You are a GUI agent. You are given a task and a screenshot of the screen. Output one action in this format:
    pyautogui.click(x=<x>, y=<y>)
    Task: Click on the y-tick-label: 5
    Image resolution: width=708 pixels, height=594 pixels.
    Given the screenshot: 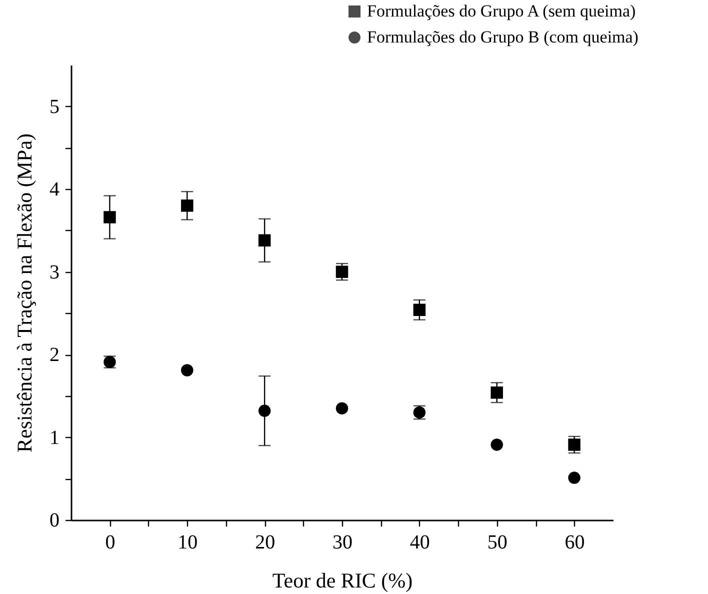 What is the action you would take?
    pyautogui.click(x=55, y=107)
    